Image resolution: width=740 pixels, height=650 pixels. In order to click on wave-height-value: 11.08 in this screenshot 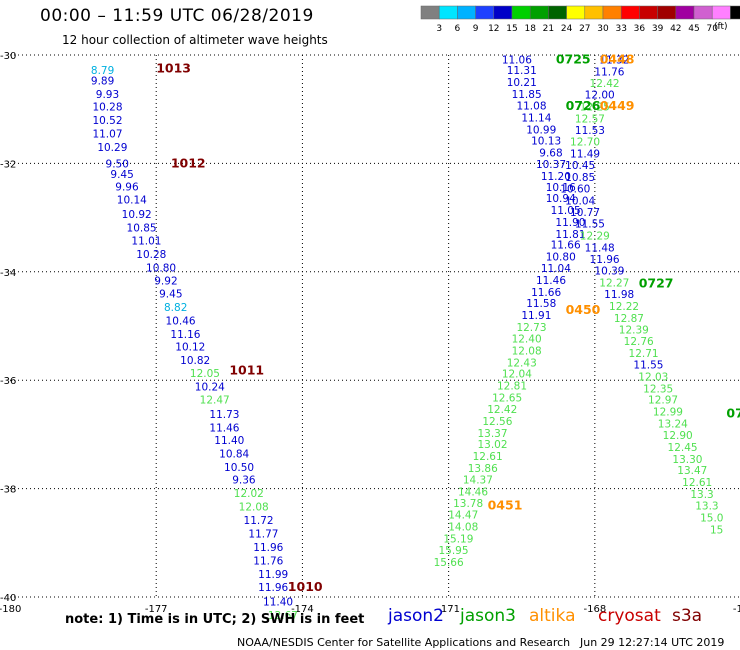, I will do `click(531, 106)`.